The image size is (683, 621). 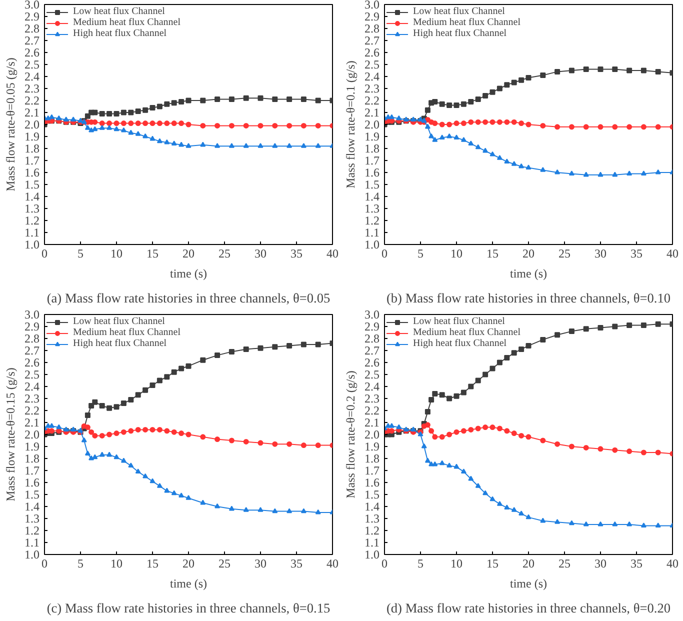 I want to click on text: (c) Mass flow rate histories in three channels, θ=0.15, so click(x=188, y=608).